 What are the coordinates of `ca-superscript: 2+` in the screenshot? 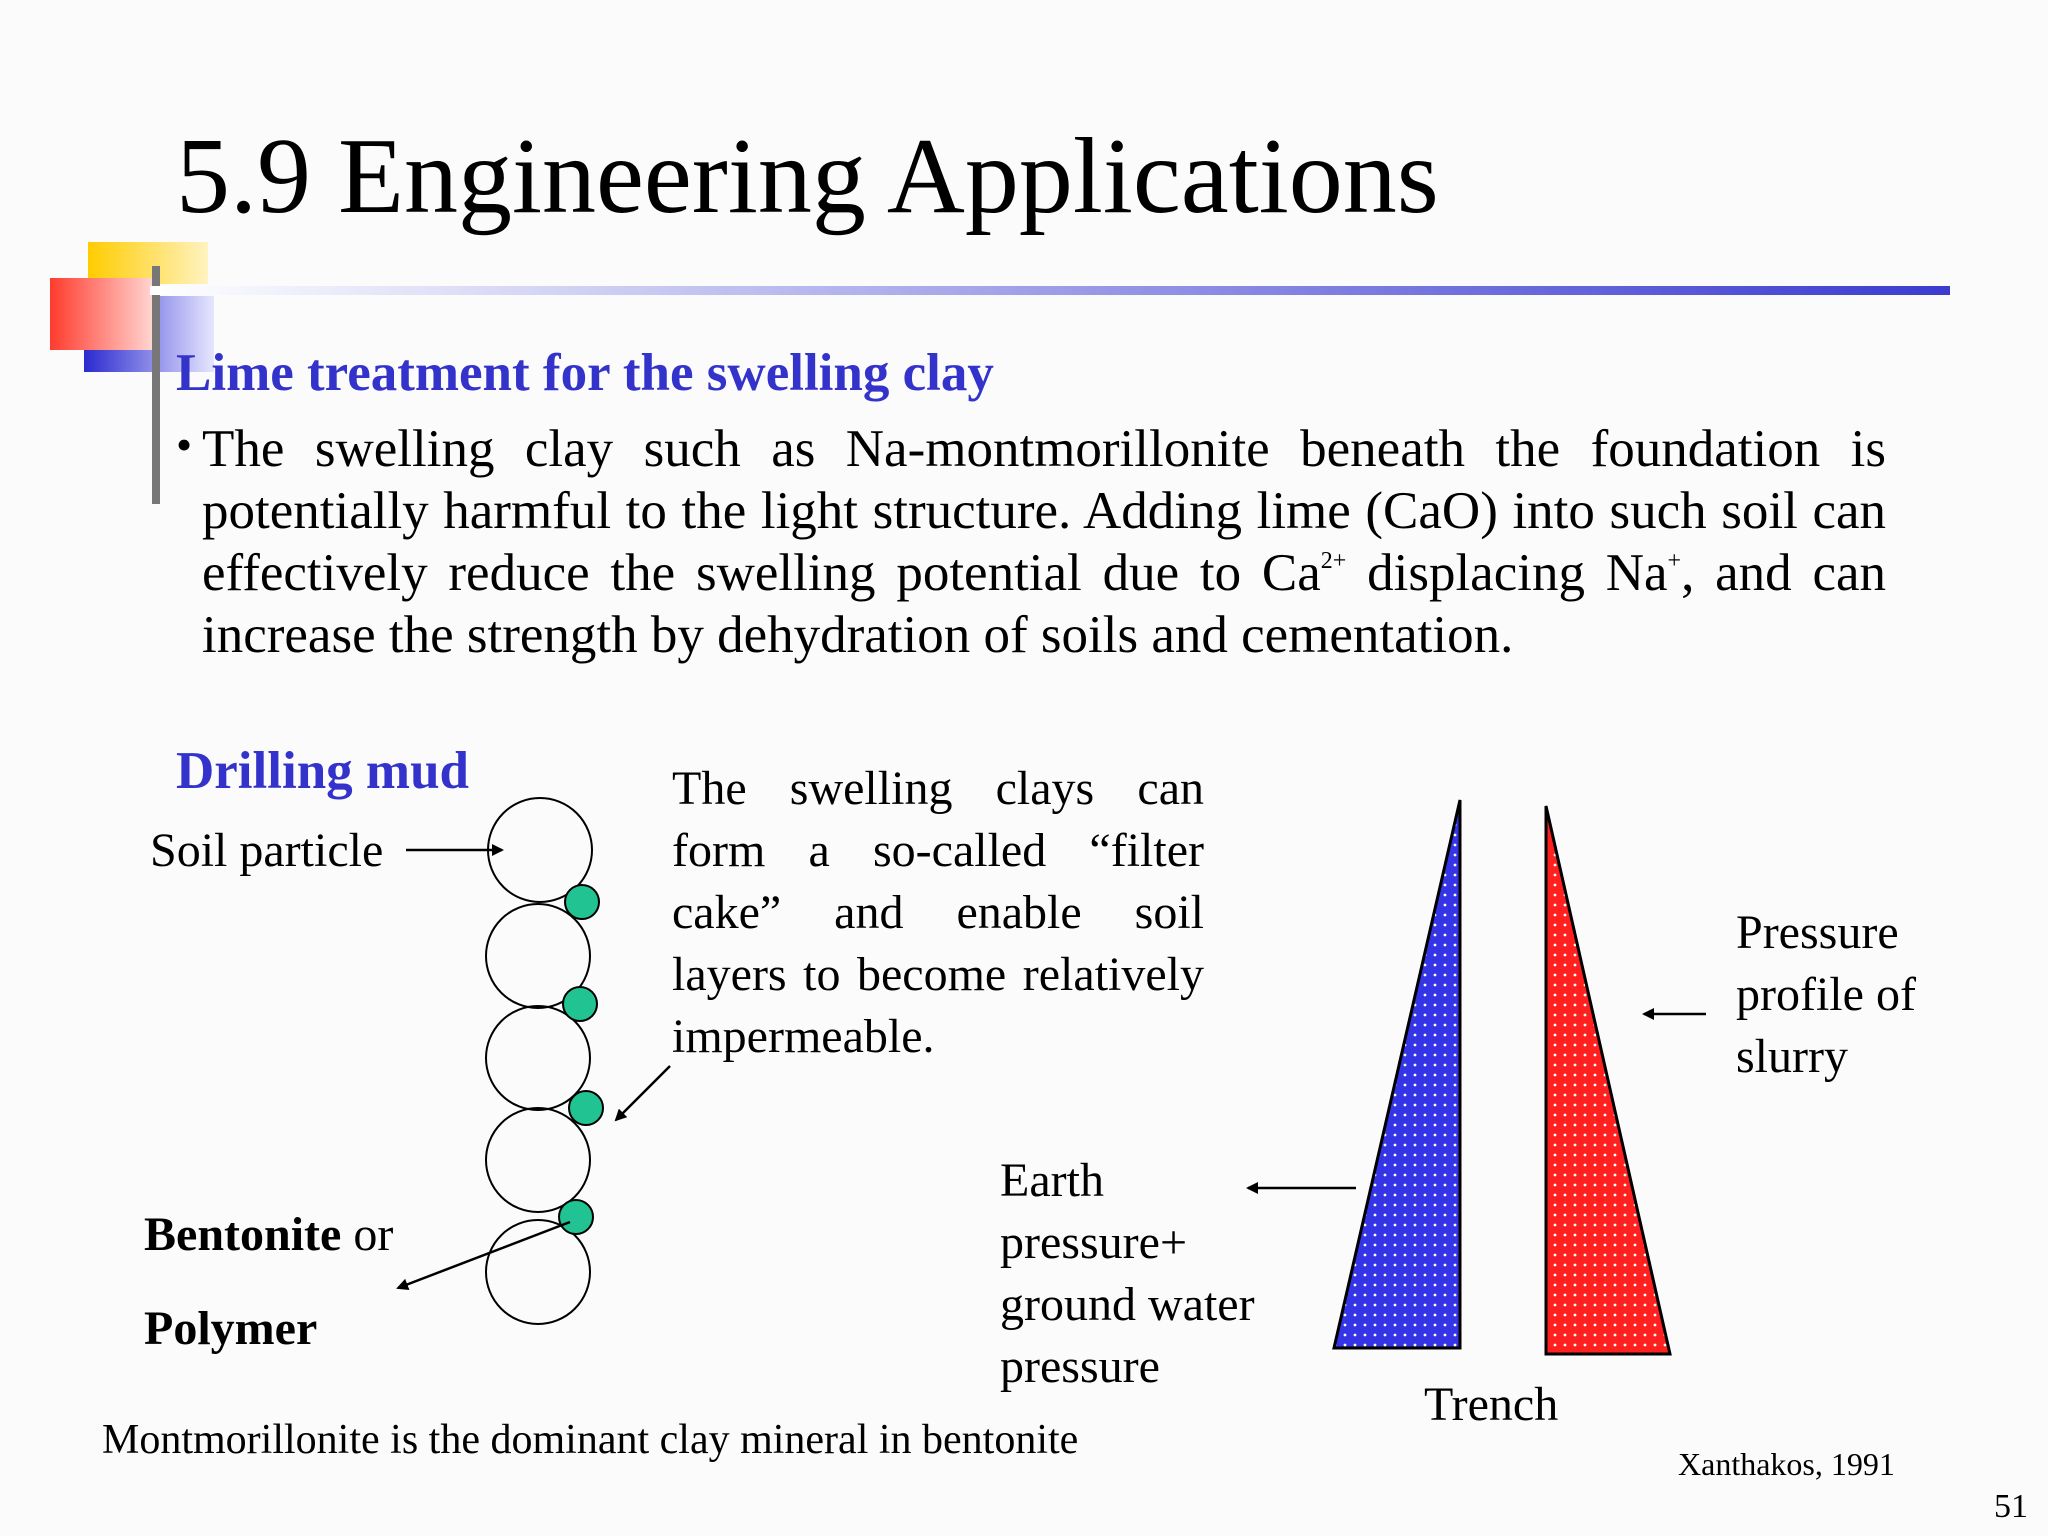 It's located at (1333, 561).